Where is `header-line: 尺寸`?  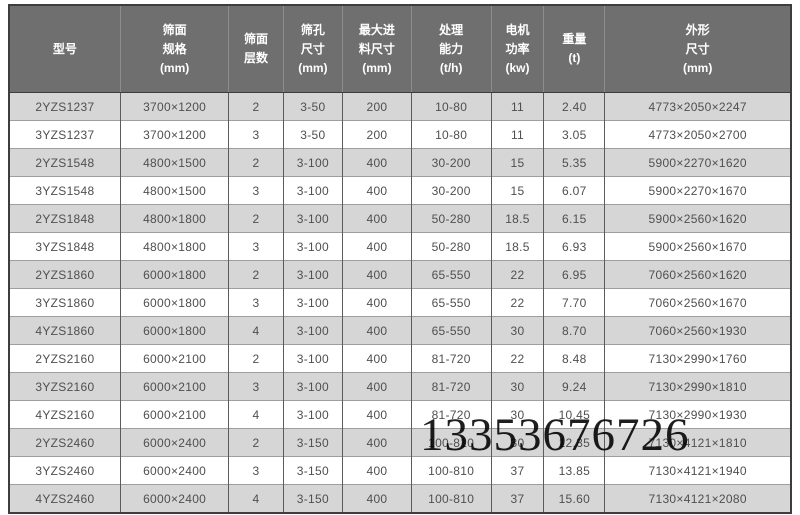 header-line: 尺寸 is located at coordinates (312, 48).